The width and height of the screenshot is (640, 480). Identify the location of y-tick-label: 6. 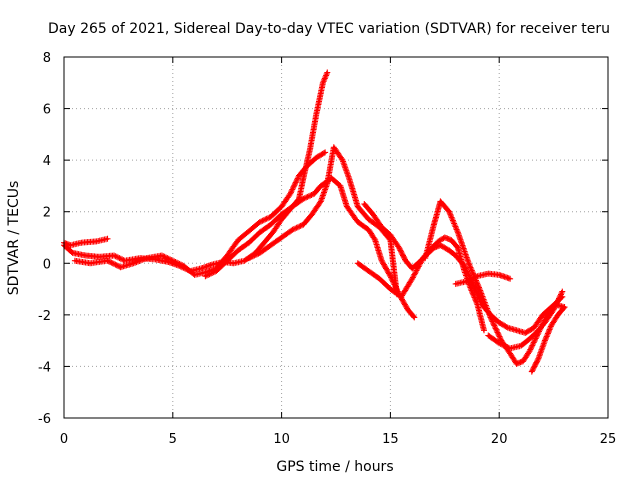
(47, 110).